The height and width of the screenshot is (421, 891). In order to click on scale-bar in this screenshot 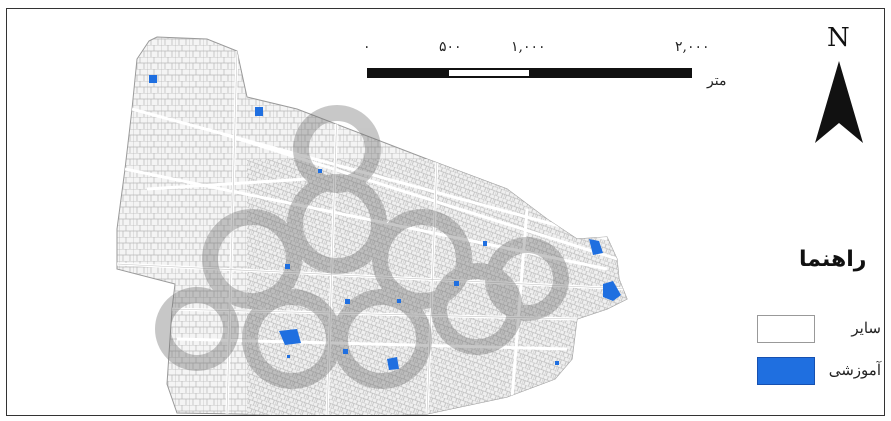, I will do `click(529, 73)`.